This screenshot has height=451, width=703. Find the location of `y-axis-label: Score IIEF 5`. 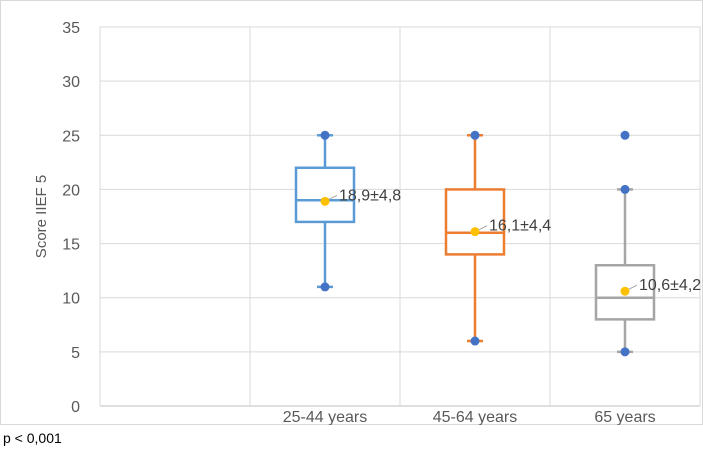

y-axis-label: Score IIEF 5 is located at coordinates (41, 216).